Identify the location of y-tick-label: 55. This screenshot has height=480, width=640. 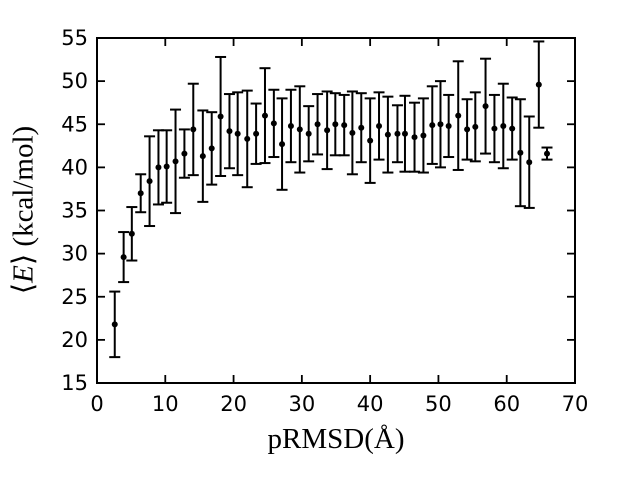
(74, 38).